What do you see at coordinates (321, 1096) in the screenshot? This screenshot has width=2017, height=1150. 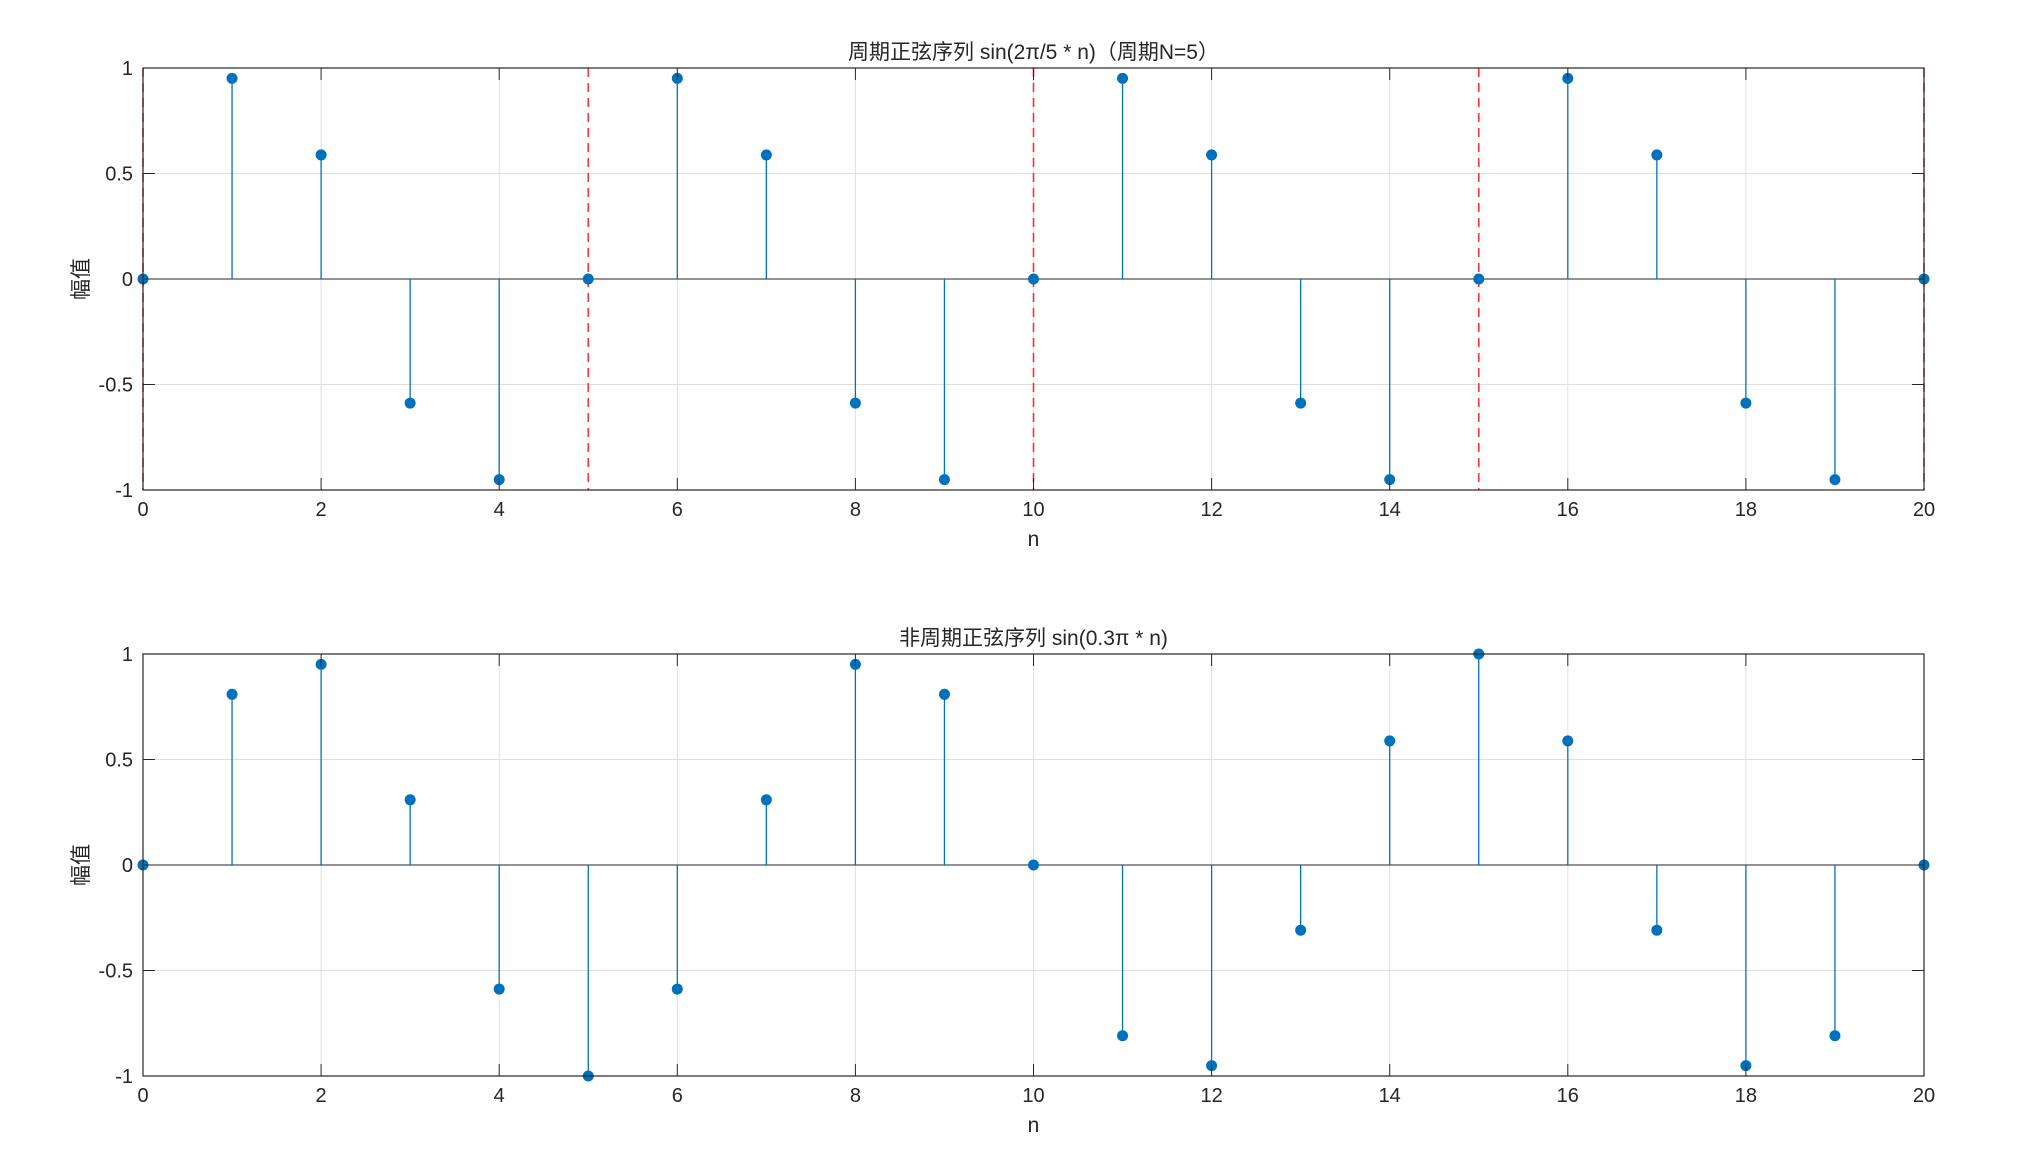 I see `bottom-chart-xtick-label-1: 2` at bounding box center [321, 1096].